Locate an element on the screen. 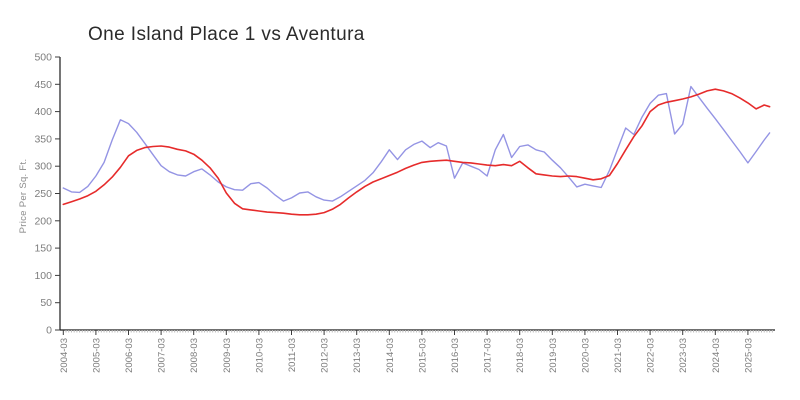  x-tick-label: 2011-03 is located at coordinates (292, 355).